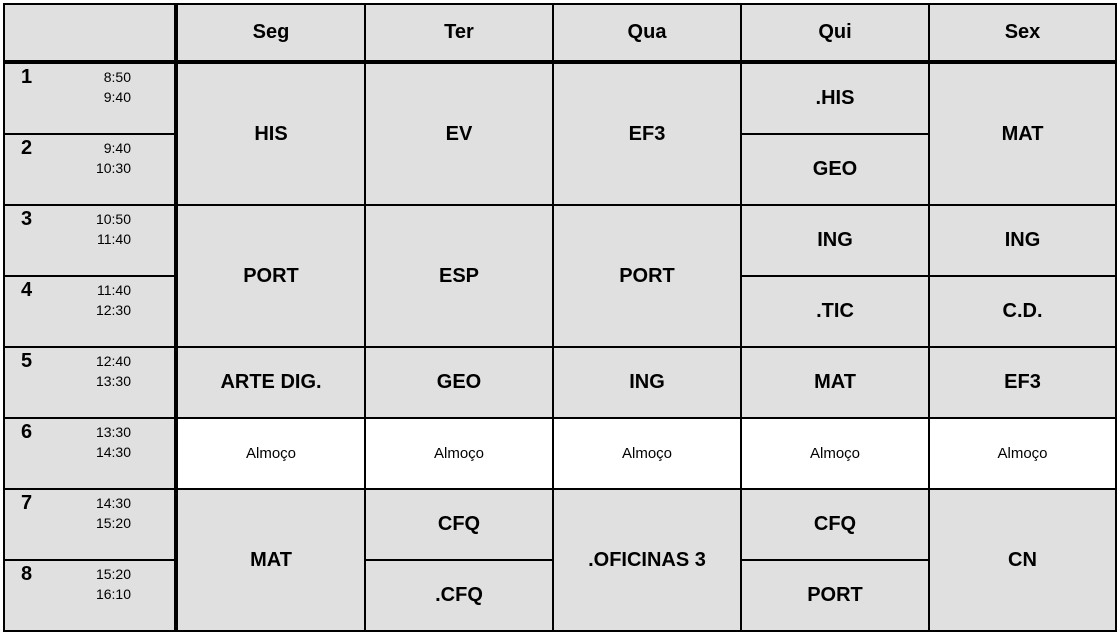  Describe the element at coordinates (460, 596) in the screenshot. I see `class-cell: .CFQ` at that location.